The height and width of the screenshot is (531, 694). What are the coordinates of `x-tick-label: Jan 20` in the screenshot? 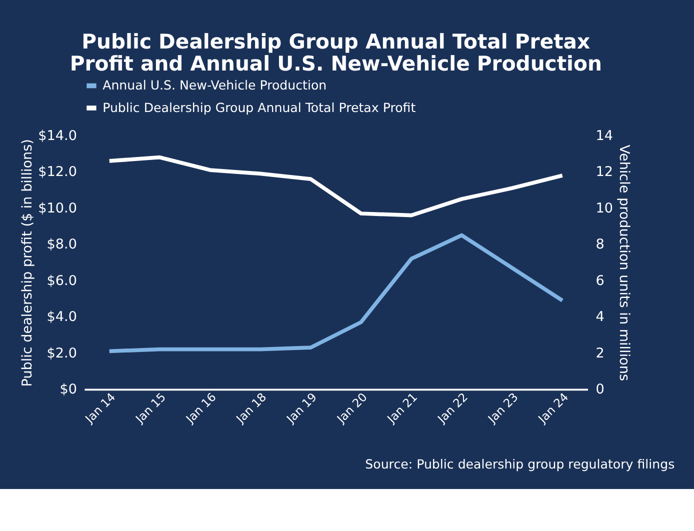 It's located at (351, 408).